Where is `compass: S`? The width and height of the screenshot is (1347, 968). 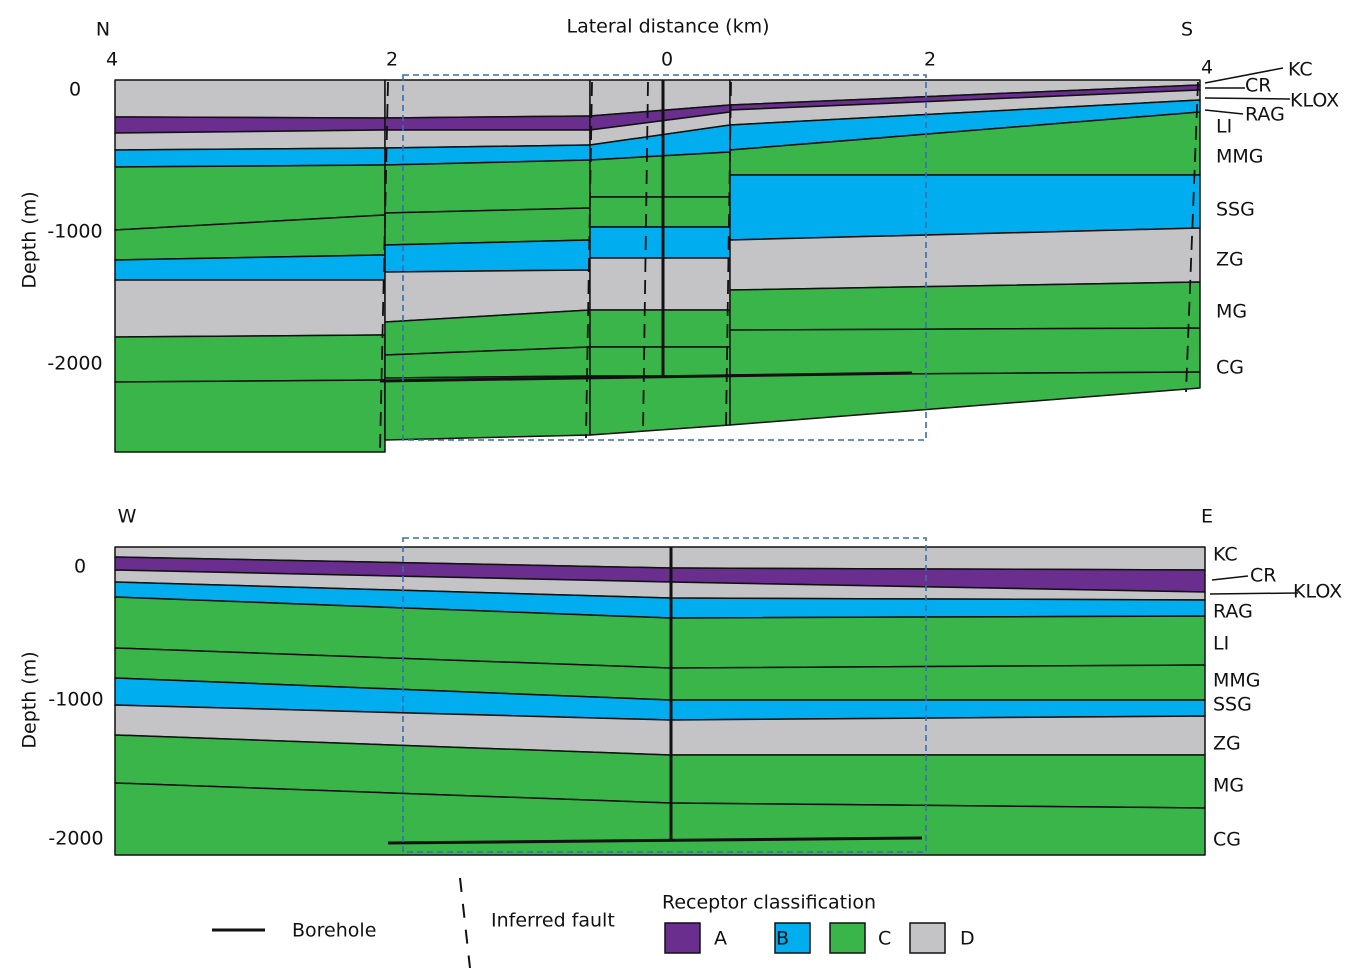
compass: S is located at coordinates (1187, 30).